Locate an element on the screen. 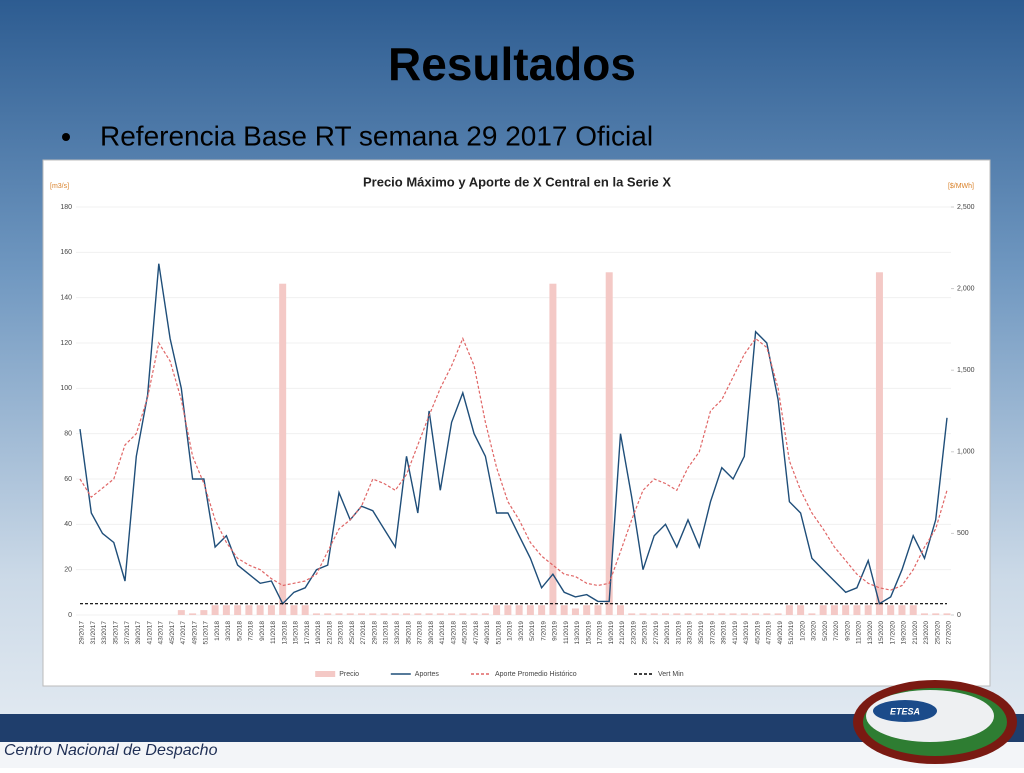 This screenshot has height=773, width=1024. x-tick-label: 27/2018 is located at coordinates (363, 633).